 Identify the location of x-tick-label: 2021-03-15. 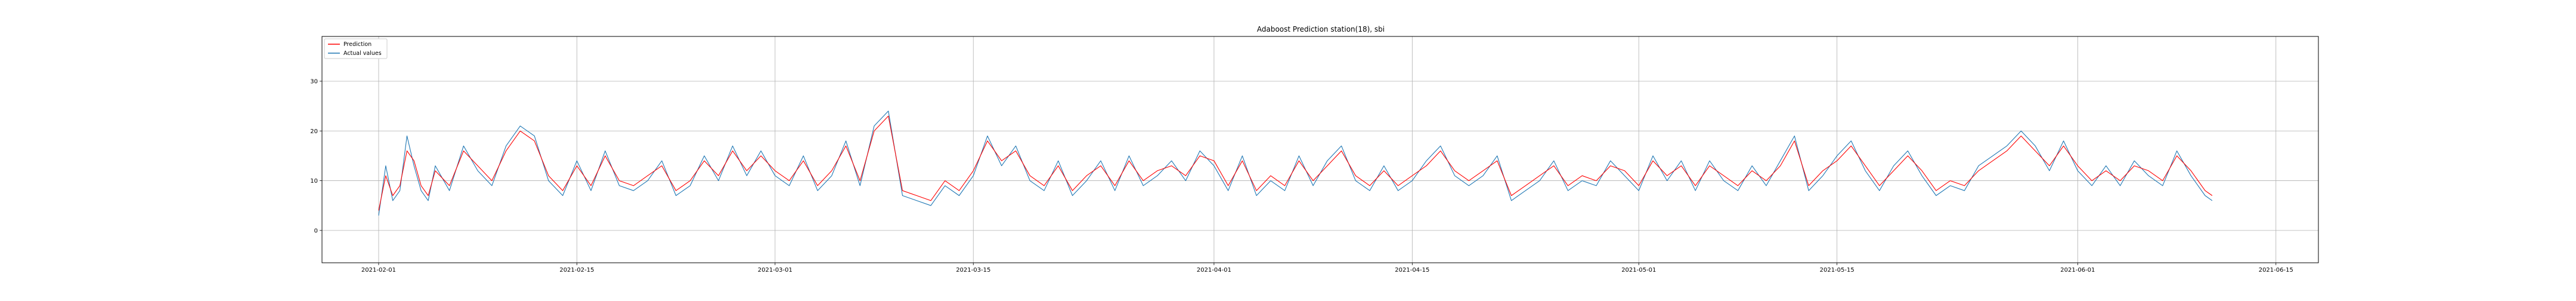
(973, 270).